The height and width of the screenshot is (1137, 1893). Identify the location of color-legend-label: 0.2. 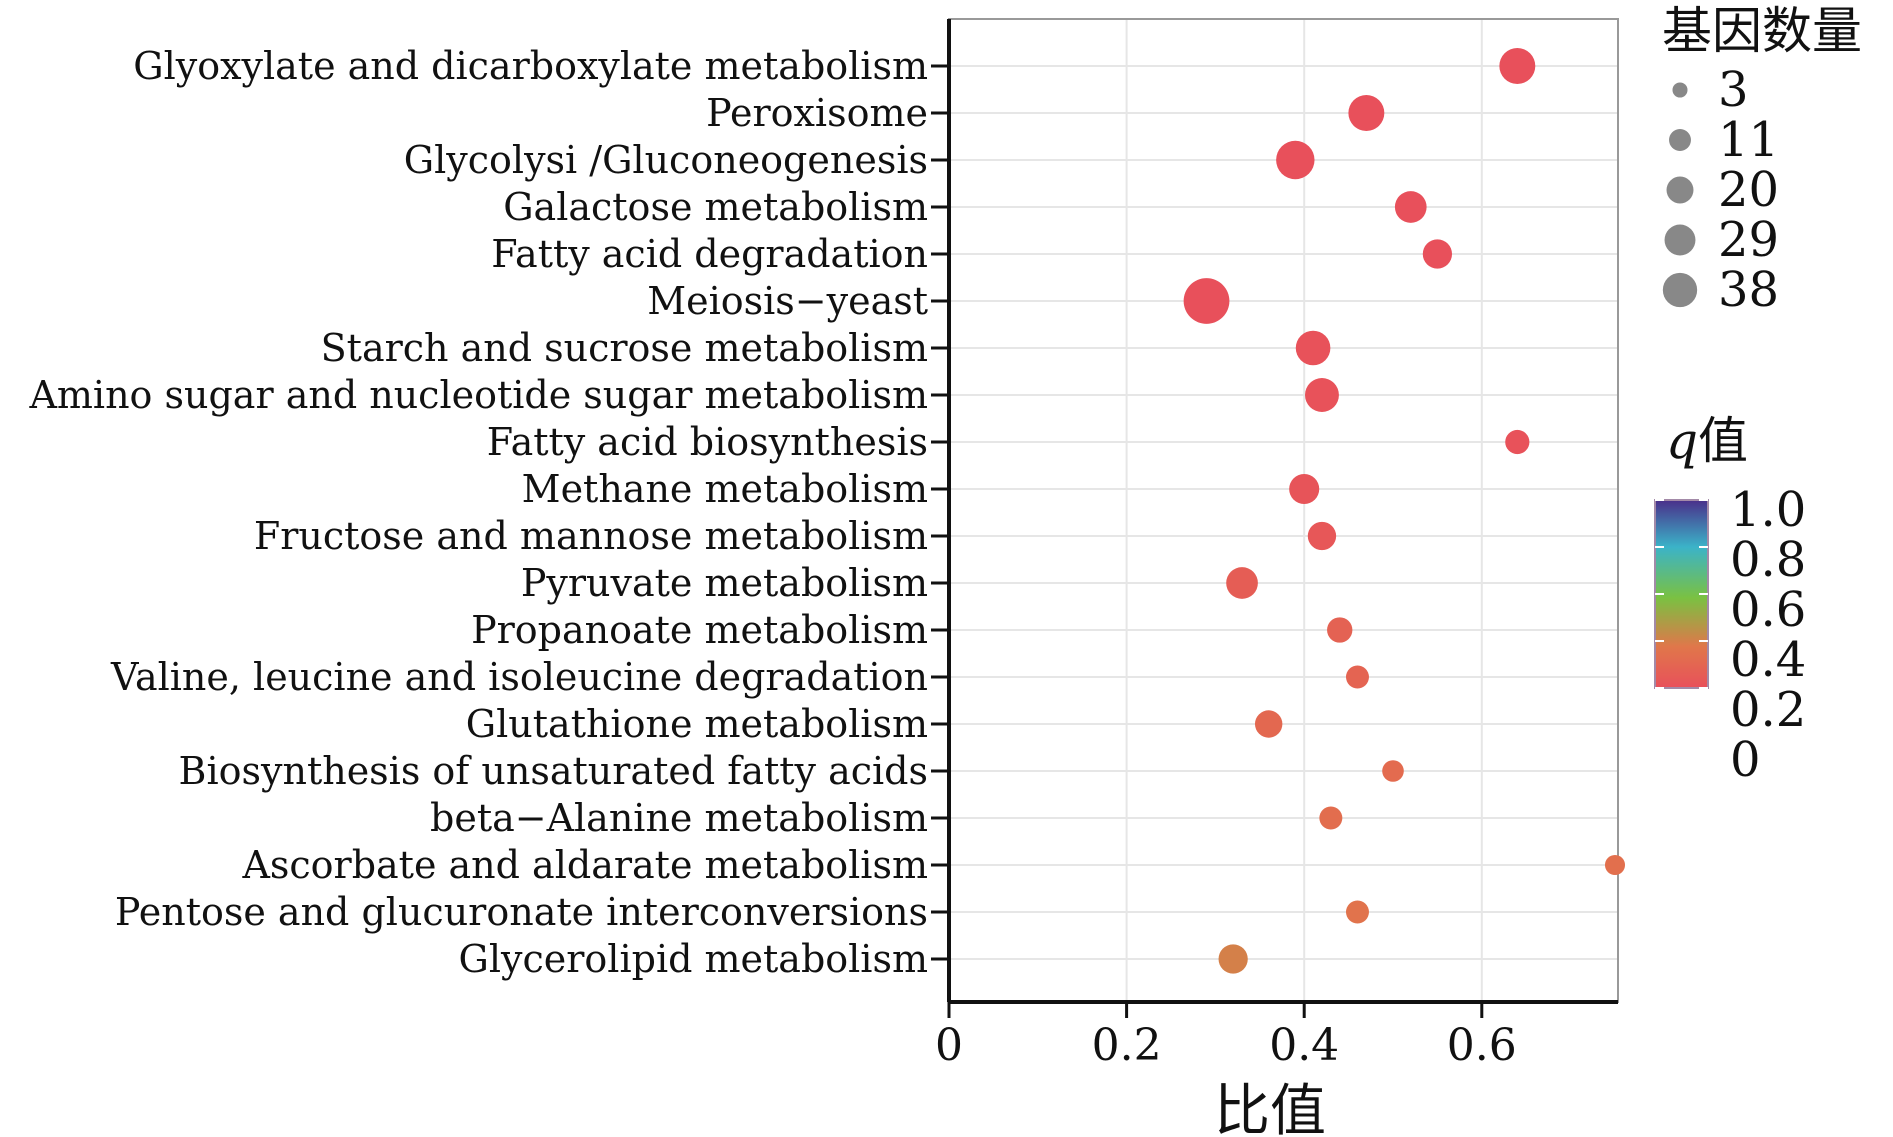
(1768, 710).